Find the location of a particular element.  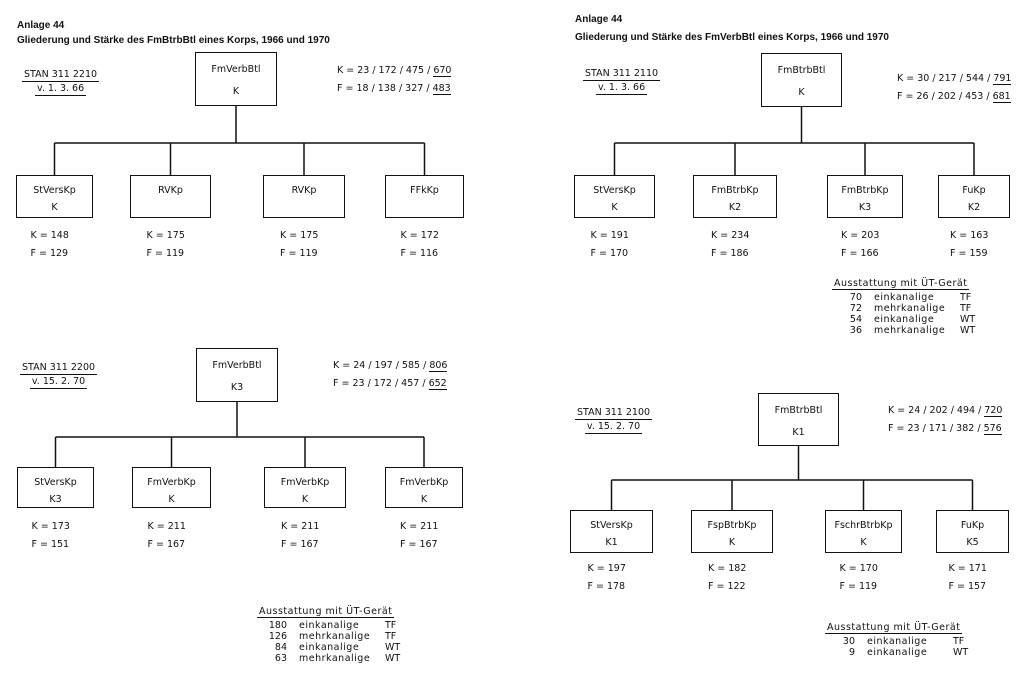

stan-reference: STAN 311 2210 v. 1. 3. 66 is located at coordinates (61, 82).